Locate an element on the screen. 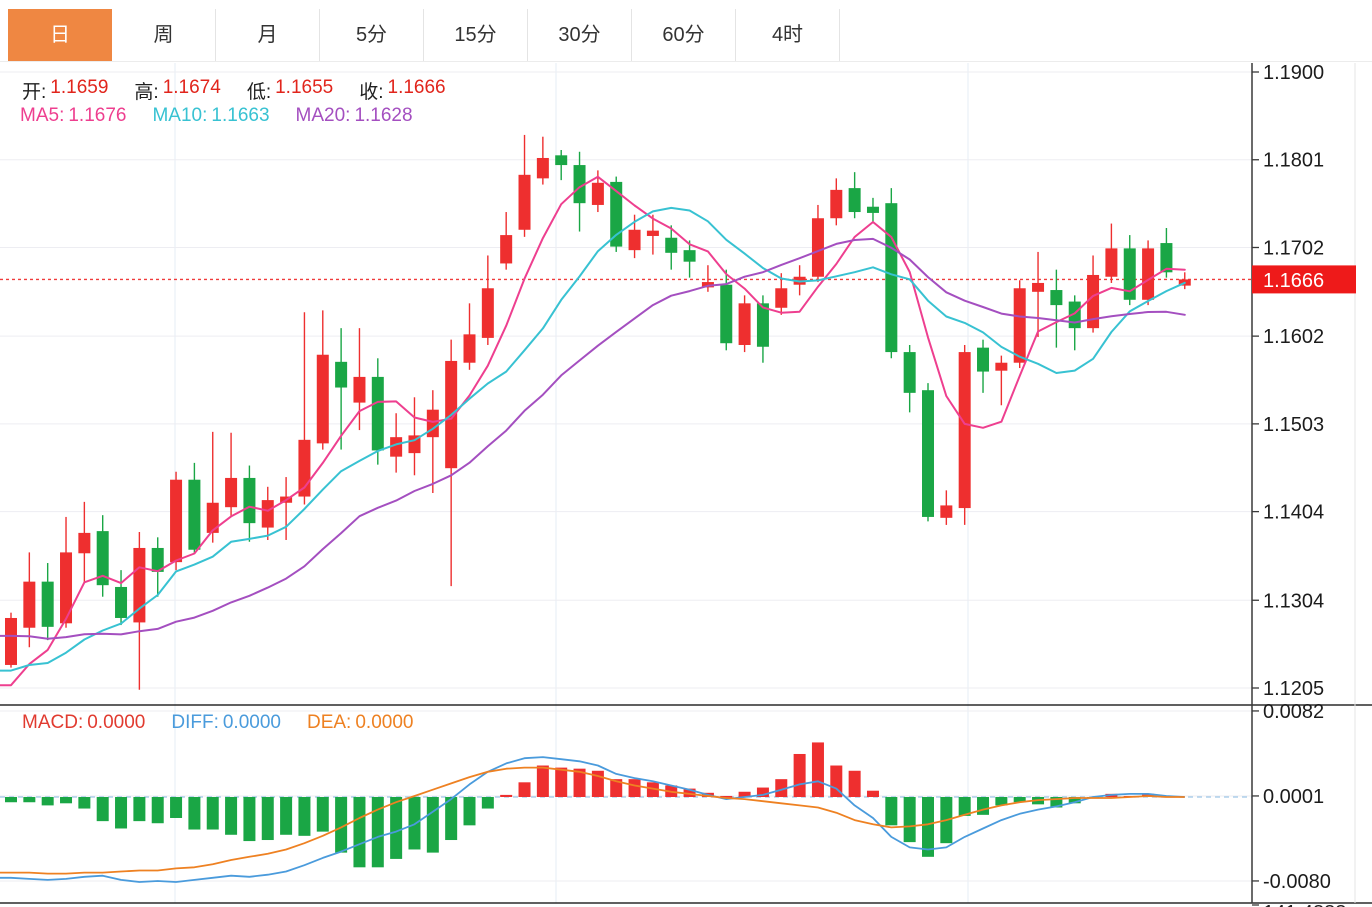  ohlc-legend: 开: 1.1659 高: 1.1674 低: 1.1655 收: 1.1666 is located at coordinates (247, 90).